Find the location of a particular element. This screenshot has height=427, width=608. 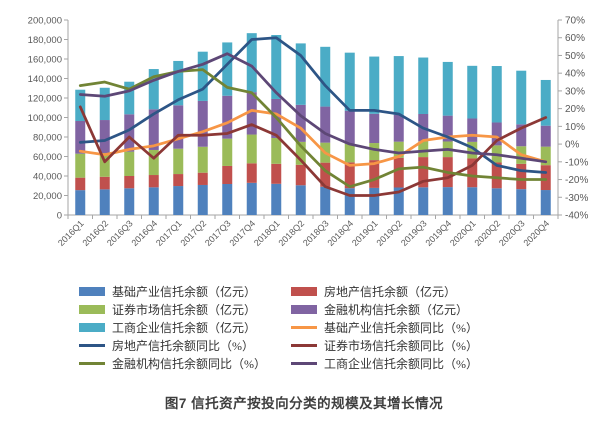

right-axis-tick-label: 10% is located at coordinates (575, 127).